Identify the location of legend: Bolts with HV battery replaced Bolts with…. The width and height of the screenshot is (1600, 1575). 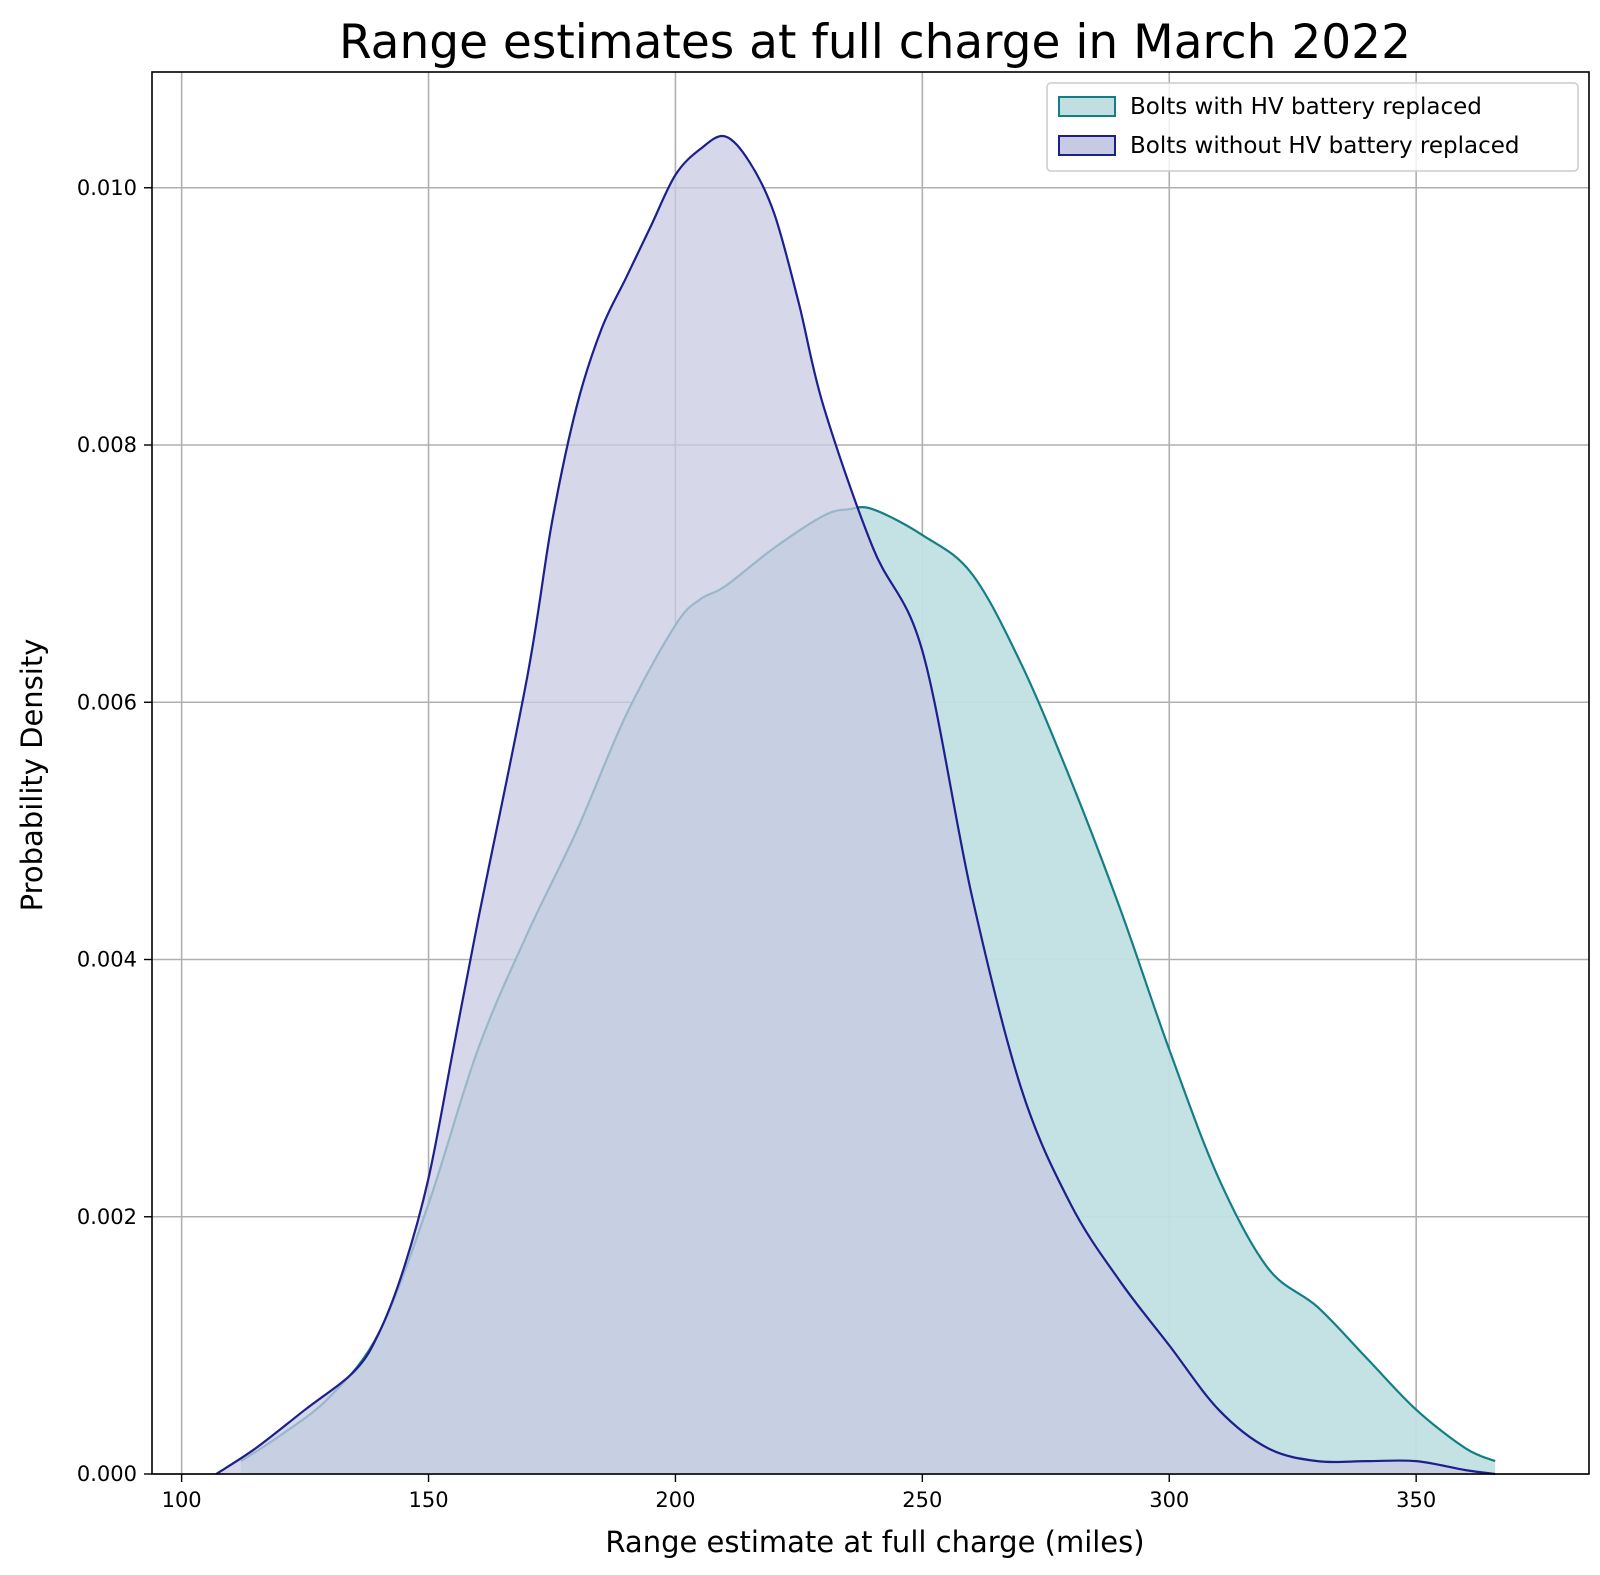
(1312, 127).